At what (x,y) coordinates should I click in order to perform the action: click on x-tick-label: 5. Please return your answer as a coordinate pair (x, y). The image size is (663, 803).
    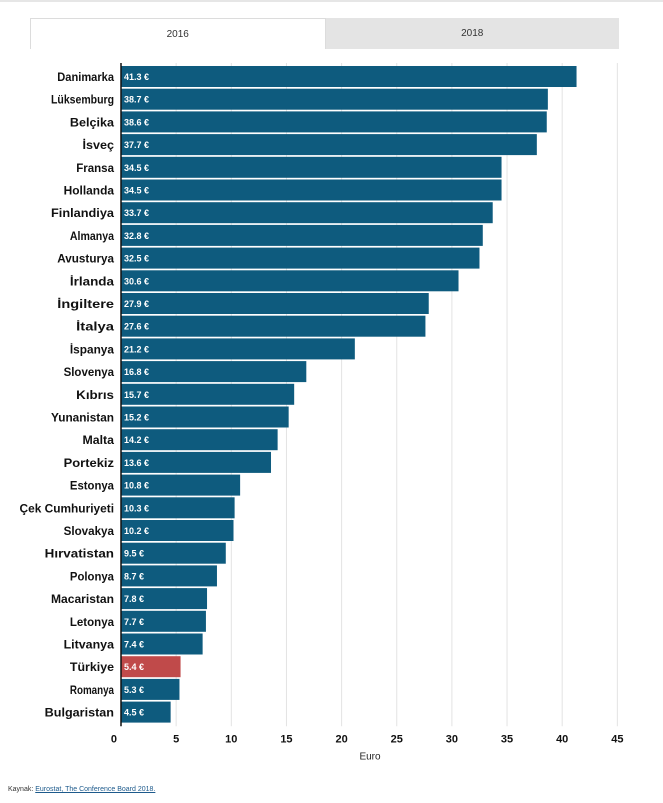
    Looking at the image, I should click on (176, 739).